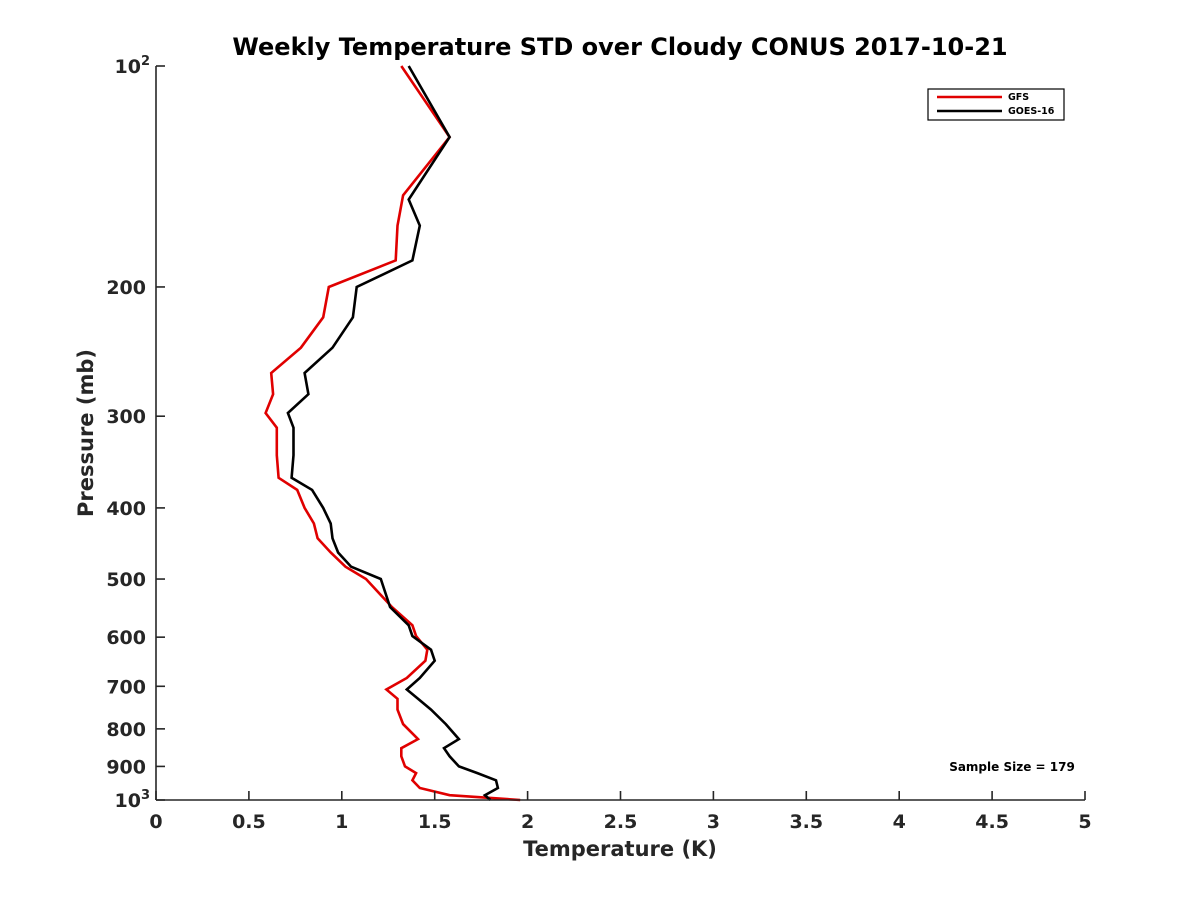  What do you see at coordinates (341, 822) in the screenshot?
I see `x-tick-label: 1` at bounding box center [341, 822].